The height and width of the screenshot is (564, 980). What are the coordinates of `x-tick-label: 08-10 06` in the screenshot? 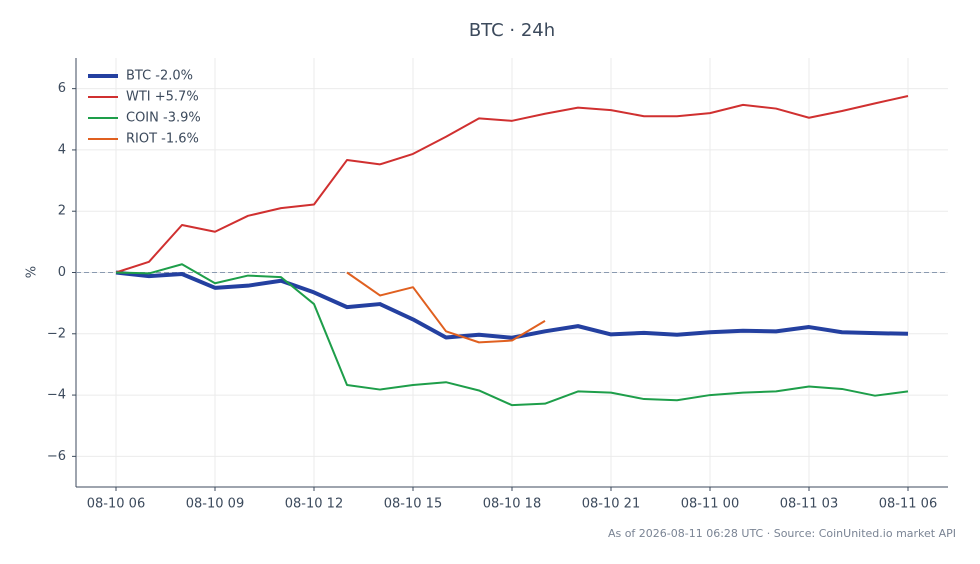 It's located at (116, 504).